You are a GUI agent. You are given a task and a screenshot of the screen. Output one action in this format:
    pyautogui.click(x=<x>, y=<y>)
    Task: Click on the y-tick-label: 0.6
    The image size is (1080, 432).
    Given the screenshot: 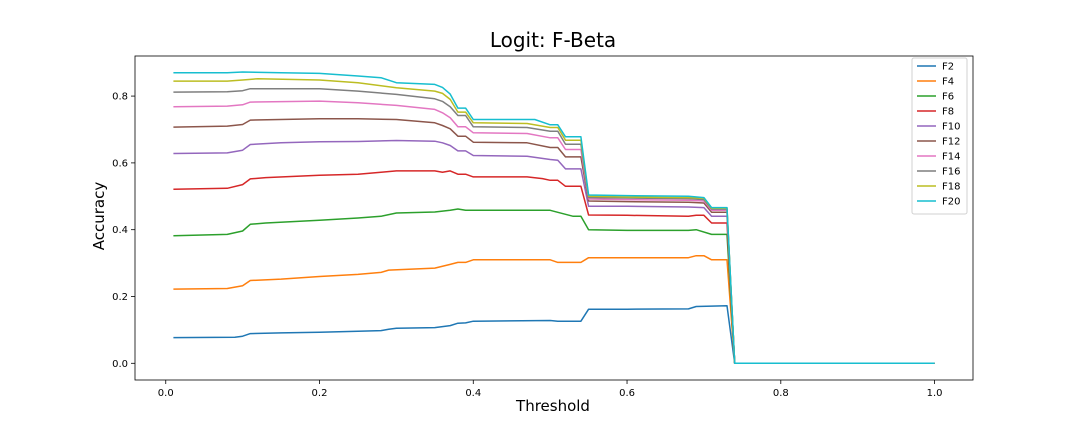 What is the action you would take?
    pyautogui.click(x=120, y=163)
    